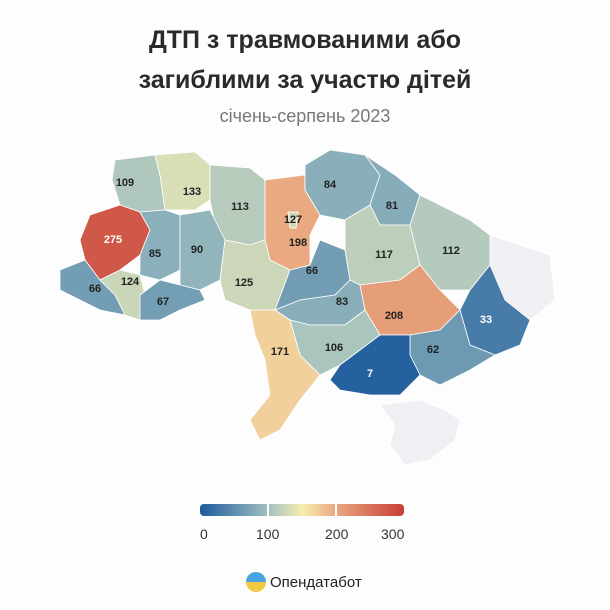 This screenshot has width=610, height=610. I want to click on region-value: 85, so click(155, 254).